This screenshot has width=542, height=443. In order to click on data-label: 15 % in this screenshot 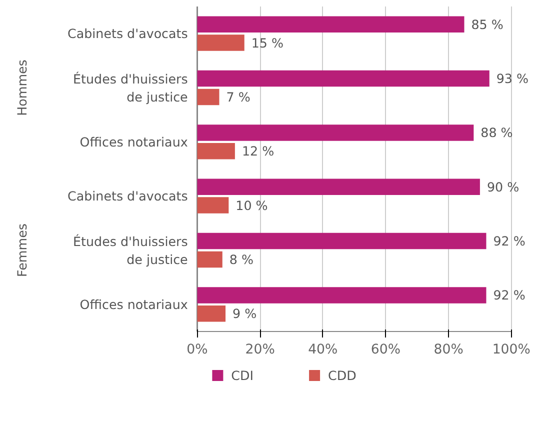, I will do `click(267, 42)`.